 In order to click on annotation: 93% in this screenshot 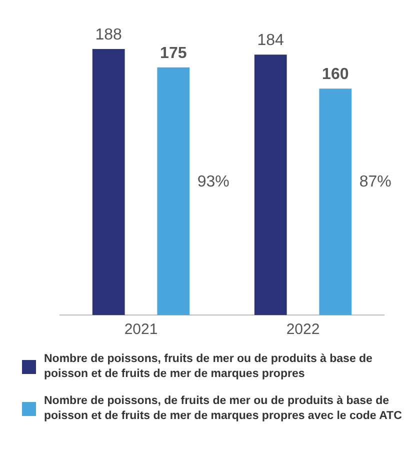, I will do `click(213, 181)`.